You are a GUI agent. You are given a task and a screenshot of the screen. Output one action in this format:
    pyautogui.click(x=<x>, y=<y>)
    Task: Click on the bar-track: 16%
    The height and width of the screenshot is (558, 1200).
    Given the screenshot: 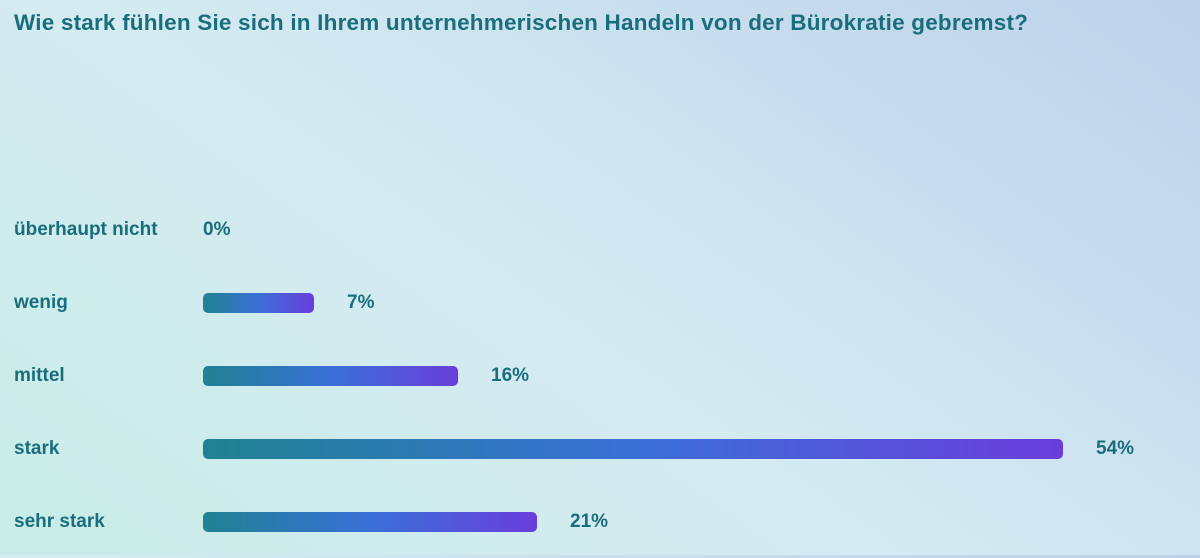 What is the action you would take?
    pyautogui.click(x=366, y=375)
    